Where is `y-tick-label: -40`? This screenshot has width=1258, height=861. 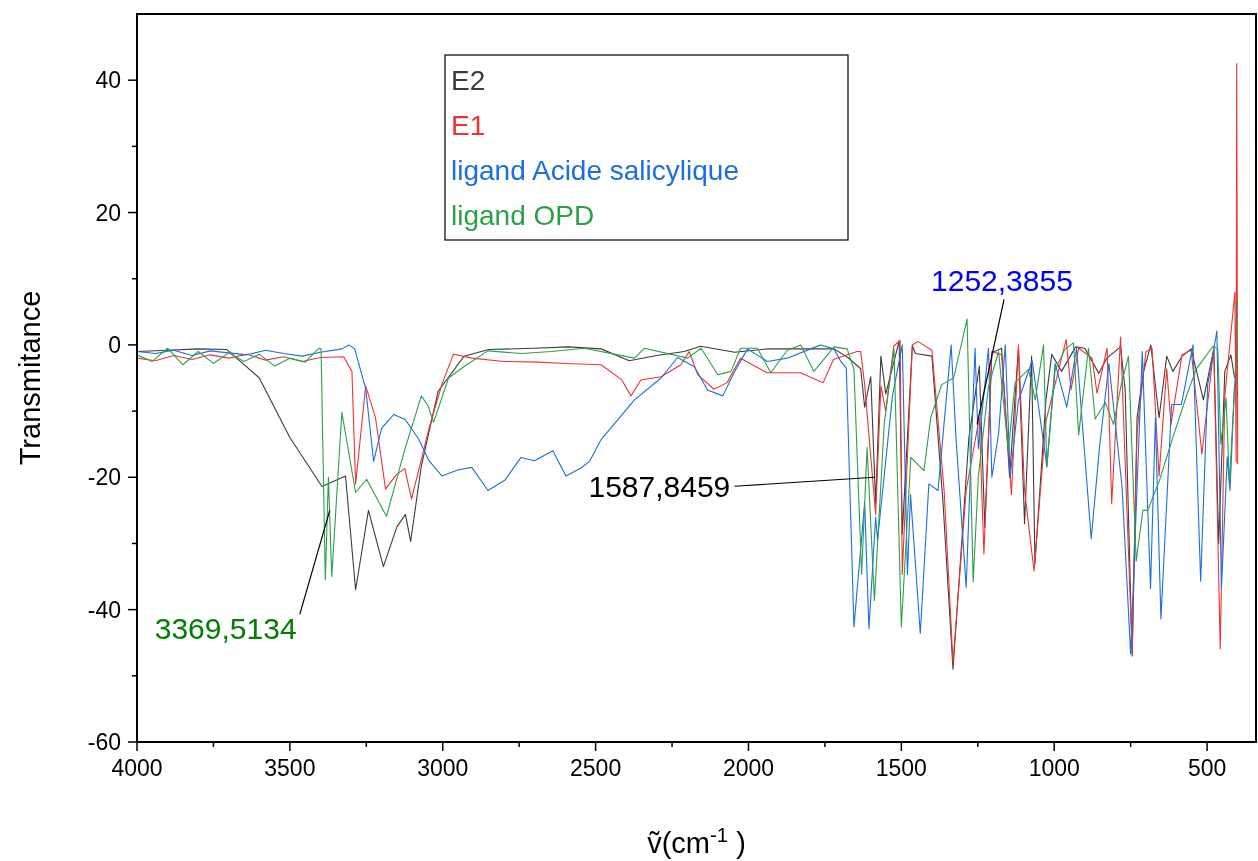 y-tick-label: -40 is located at coordinates (104, 609).